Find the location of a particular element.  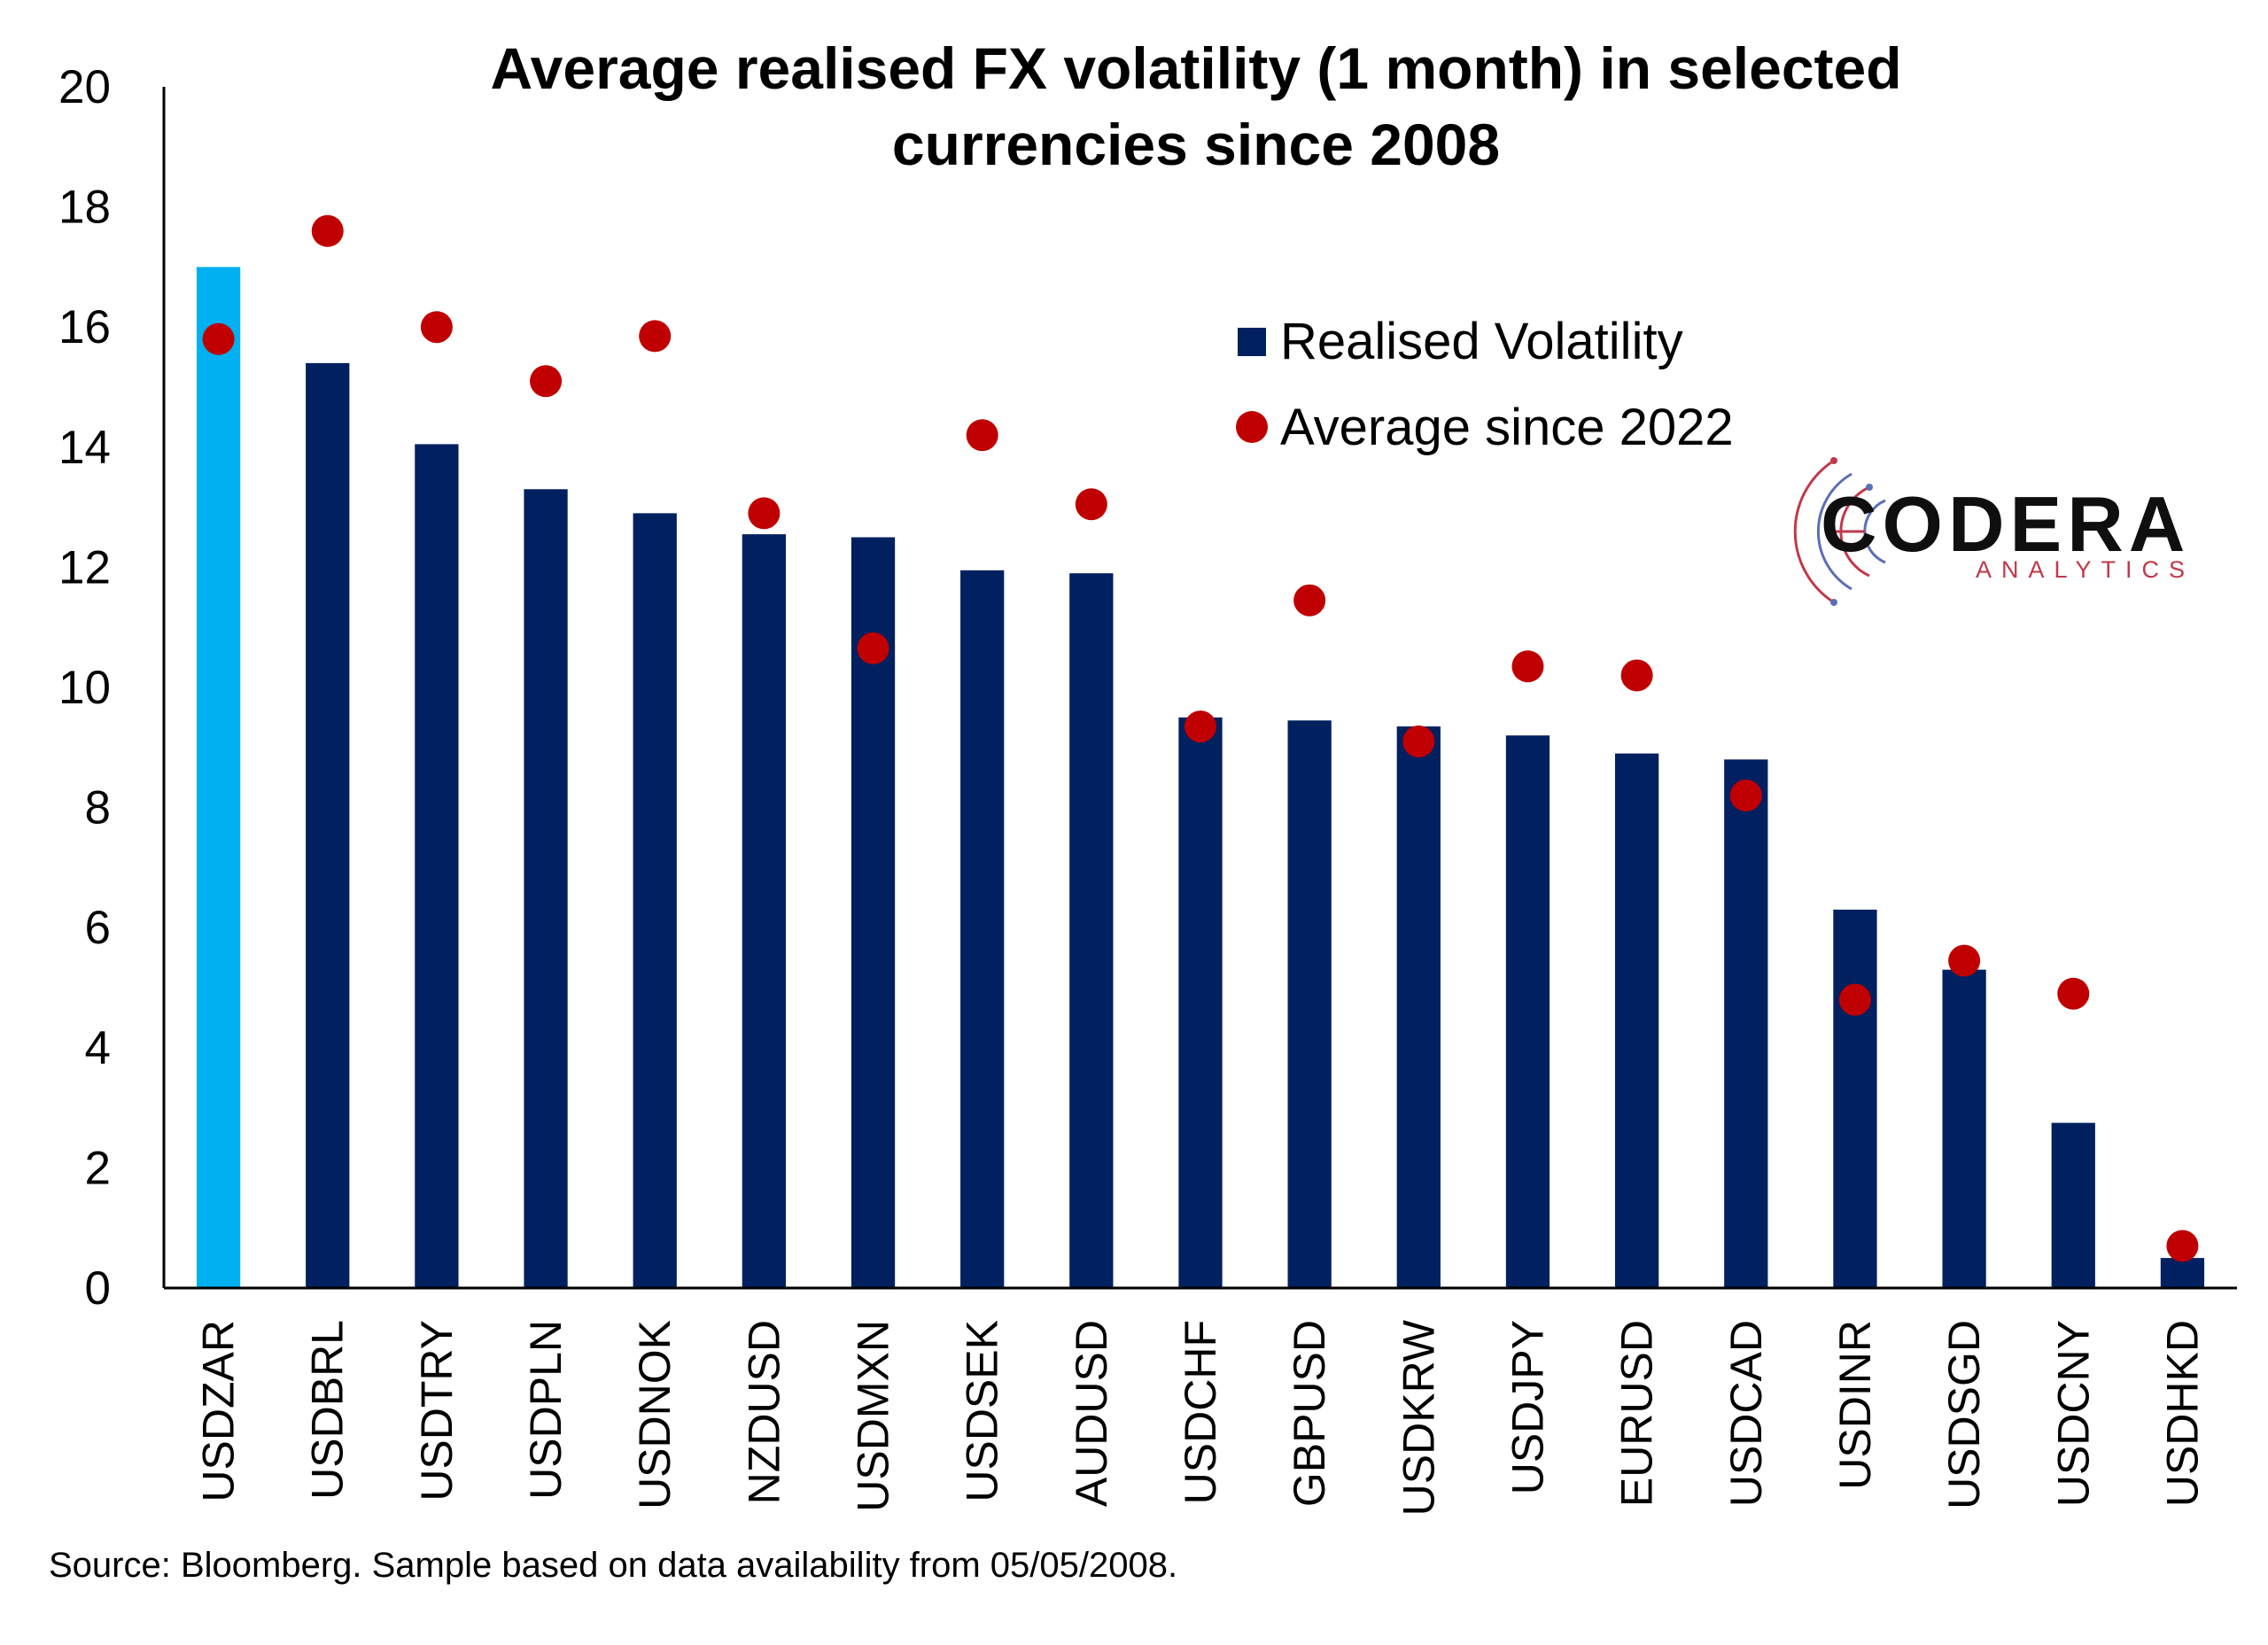

bar-usdcny is located at coordinates (2073, 1205).